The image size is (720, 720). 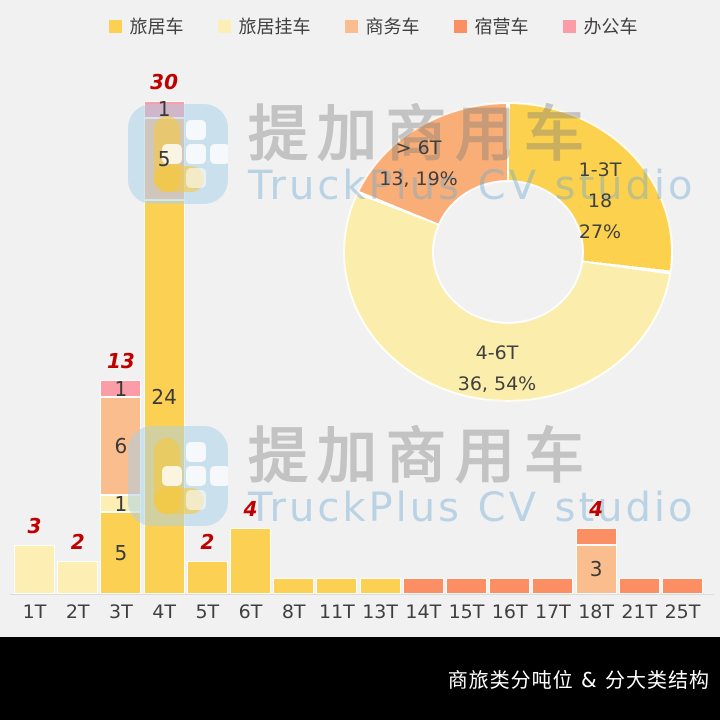 I want to click on bar-2T, so click(x=78, y=577).